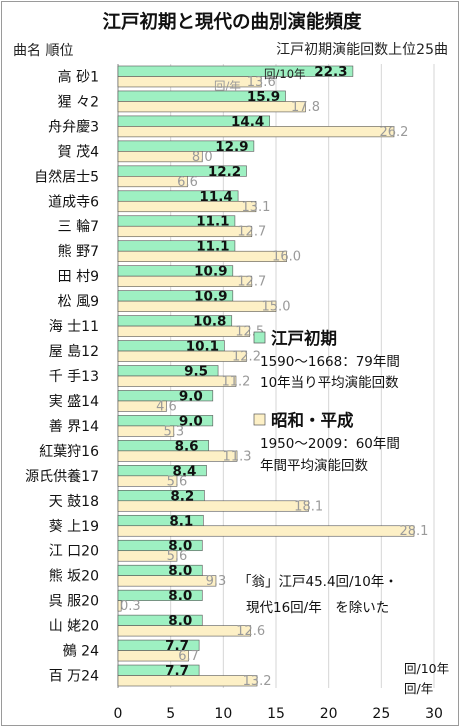  Describe the element at coordinates (259, 419) in the screenshot. I see `legend-swatch-modern` at that location.